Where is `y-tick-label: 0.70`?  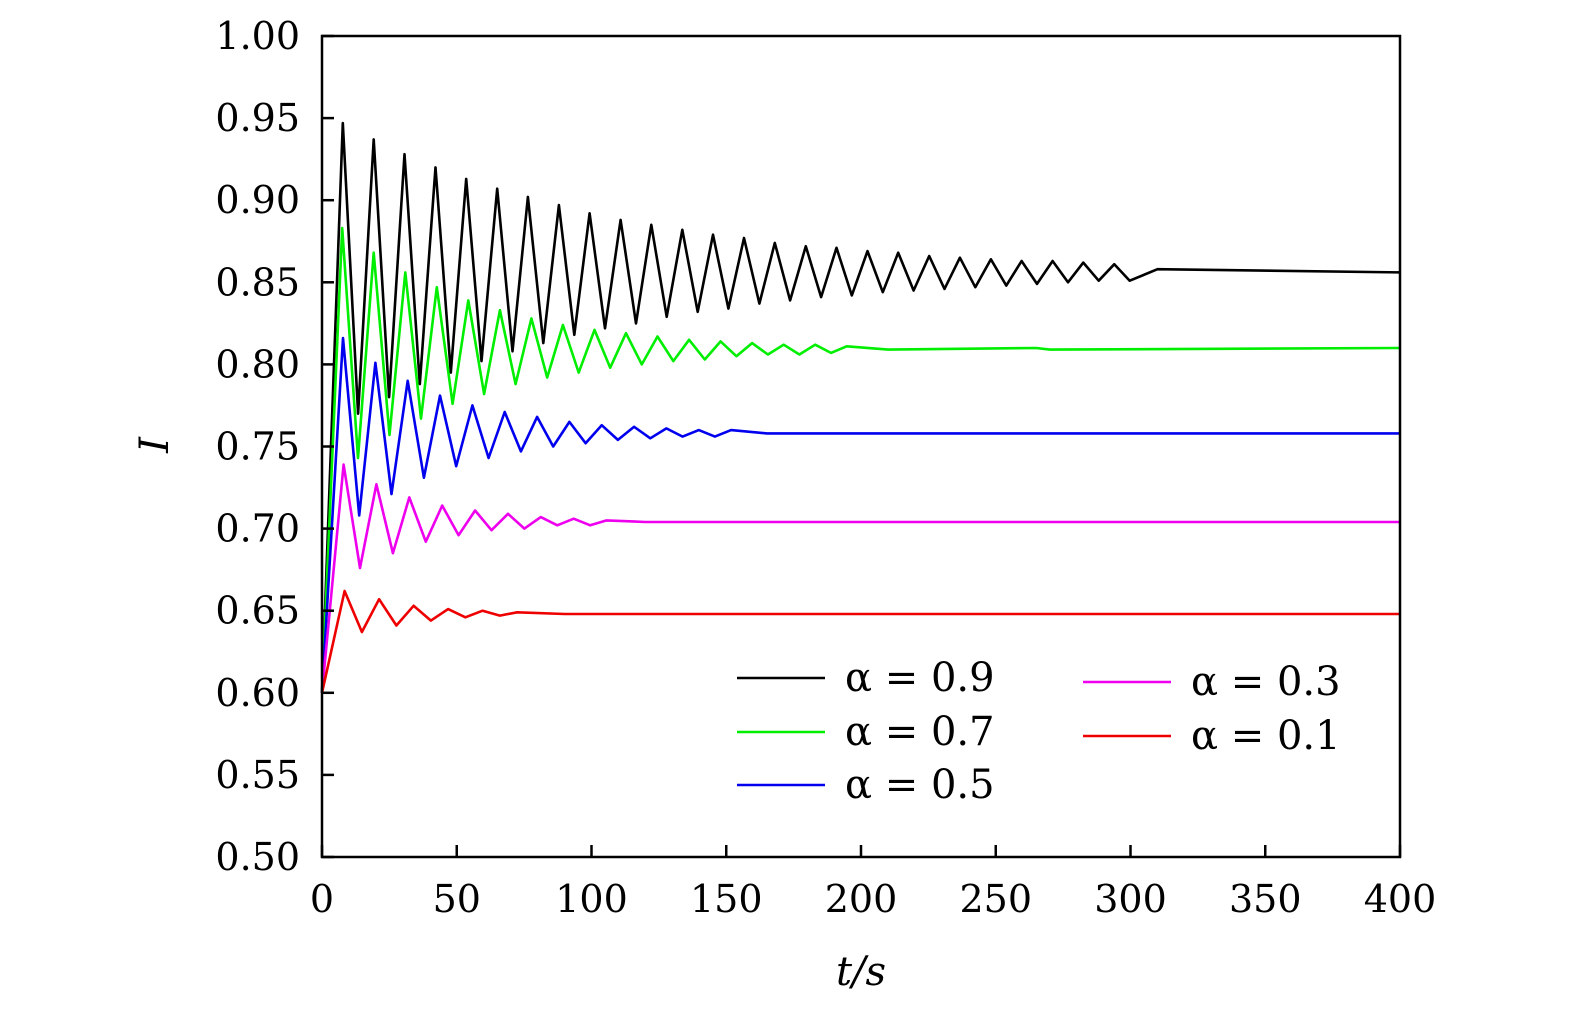
y-tick-label: 0.70 is located at coordinates (257, 529).